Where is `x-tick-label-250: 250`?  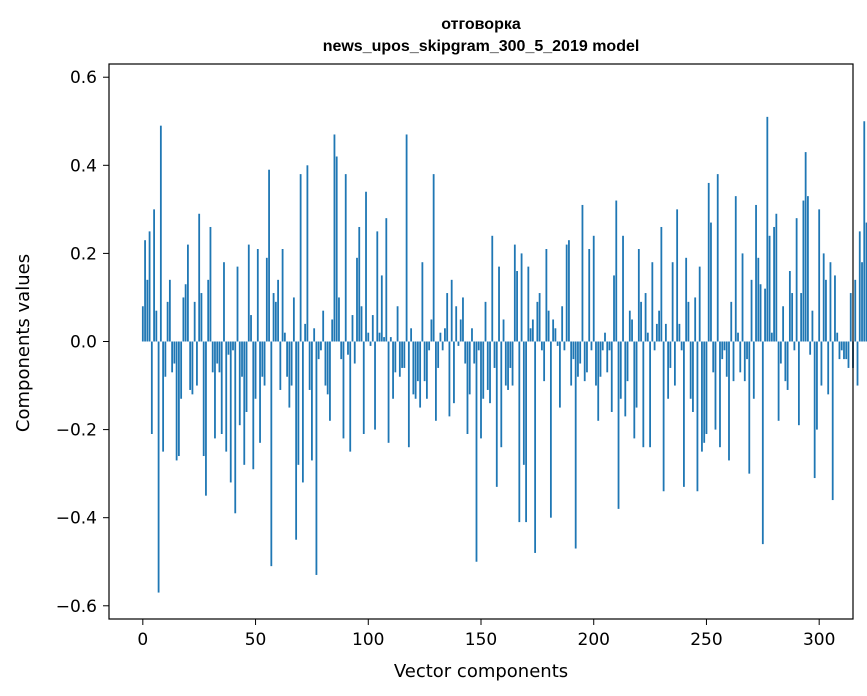 x-tick-label-250: 250 is located at coordinates (706, 640).